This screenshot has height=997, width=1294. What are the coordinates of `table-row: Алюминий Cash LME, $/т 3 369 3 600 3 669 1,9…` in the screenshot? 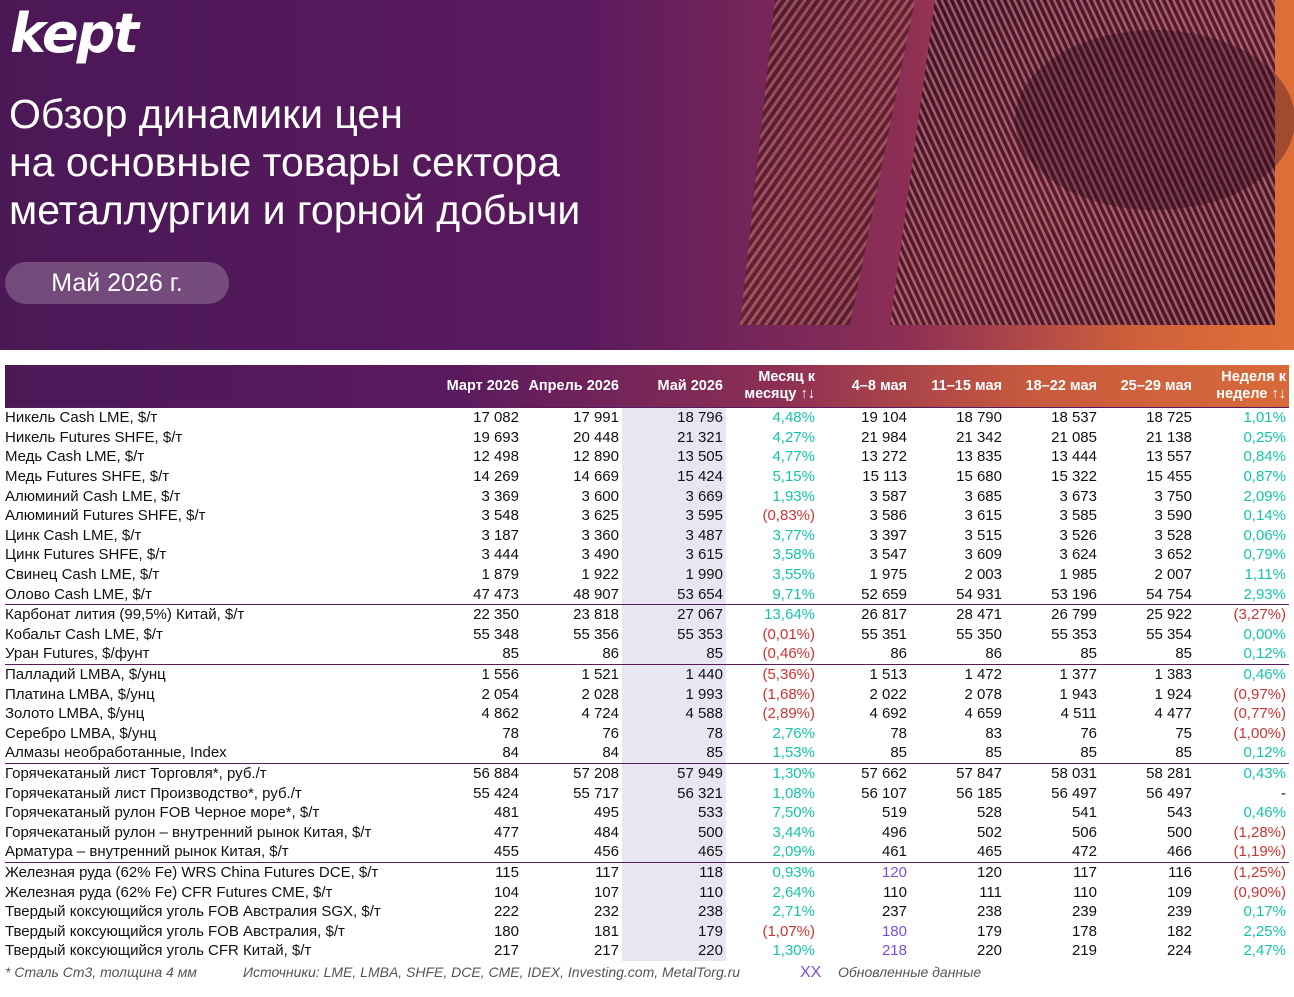 It's located at (647, 496).